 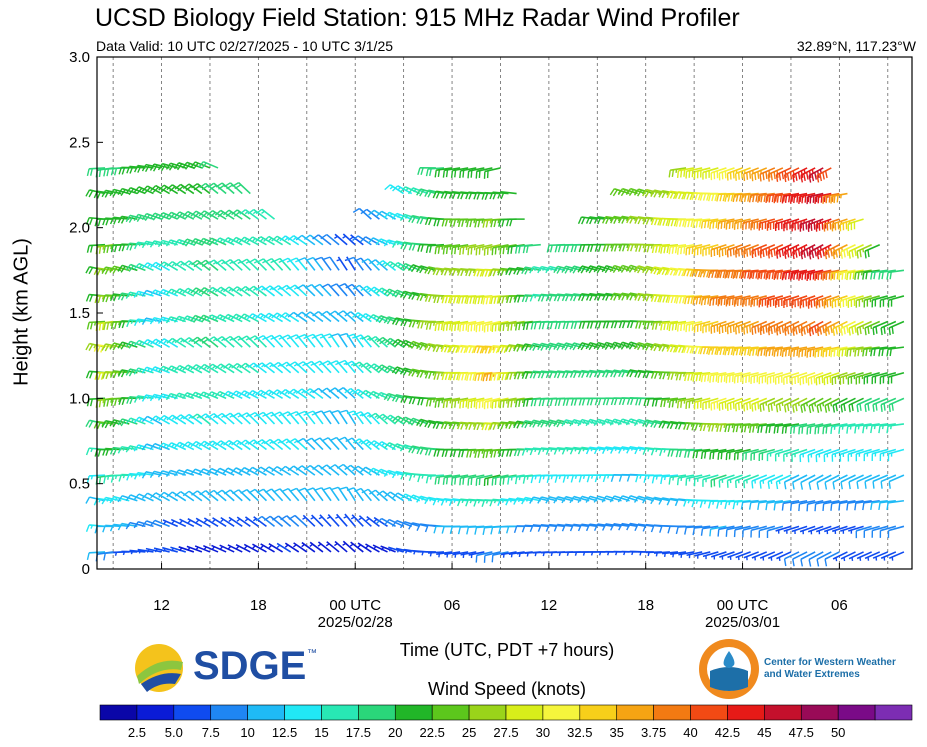 I want to click on colorbar-label: 47.5, so click(x=801, y=732).